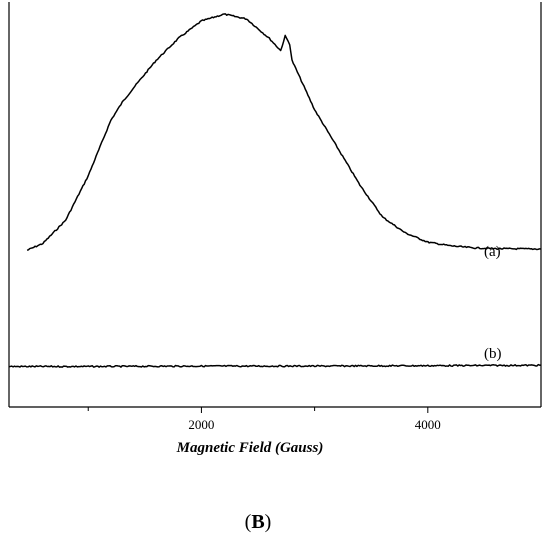 Image resolution: width=550 pixels, height=538 pixels. I want to click on x-axis-title: Magnetic Field (Gauss), so click(250, 448).